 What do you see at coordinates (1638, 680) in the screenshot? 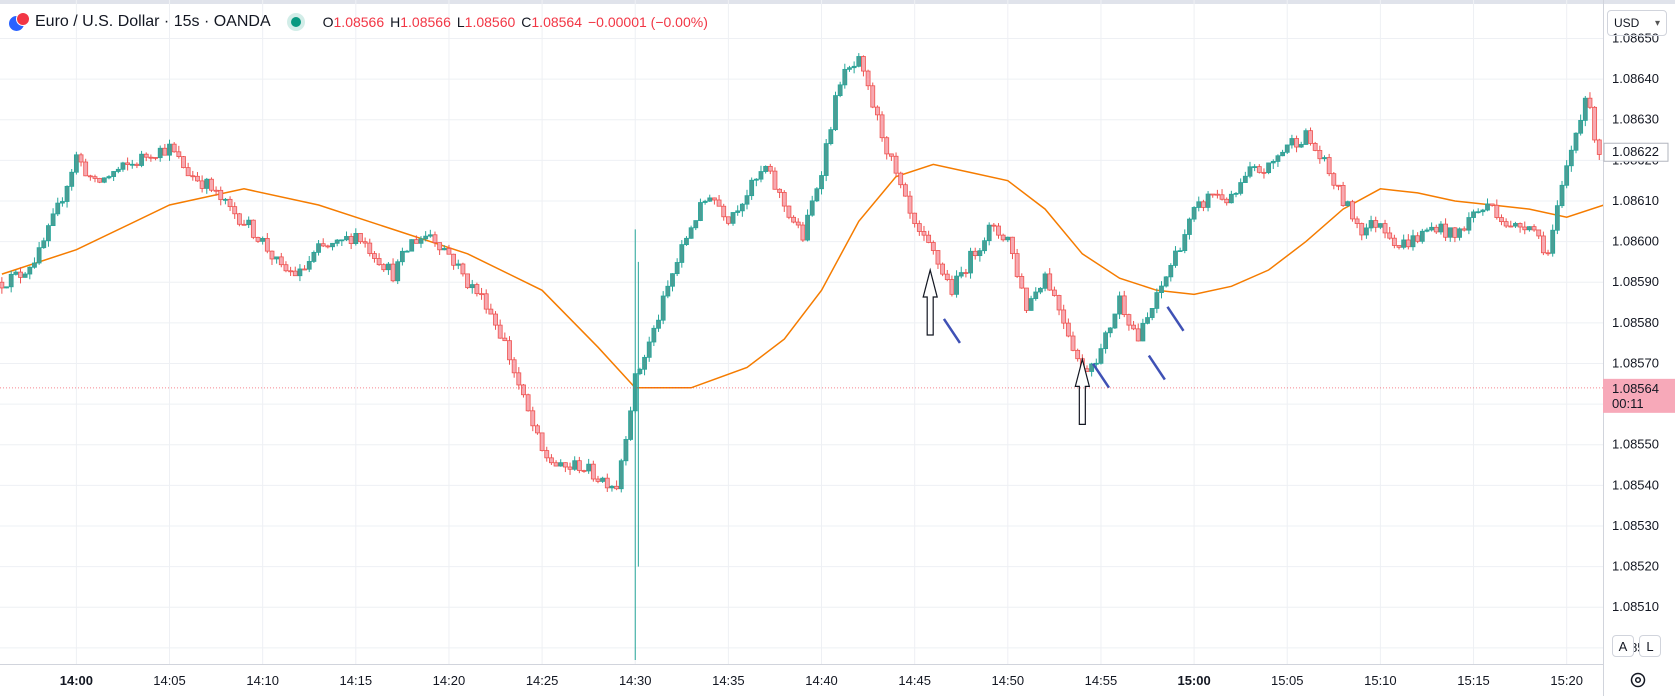
I see `chart-settings-icon` at bounding box center [1638, 680].